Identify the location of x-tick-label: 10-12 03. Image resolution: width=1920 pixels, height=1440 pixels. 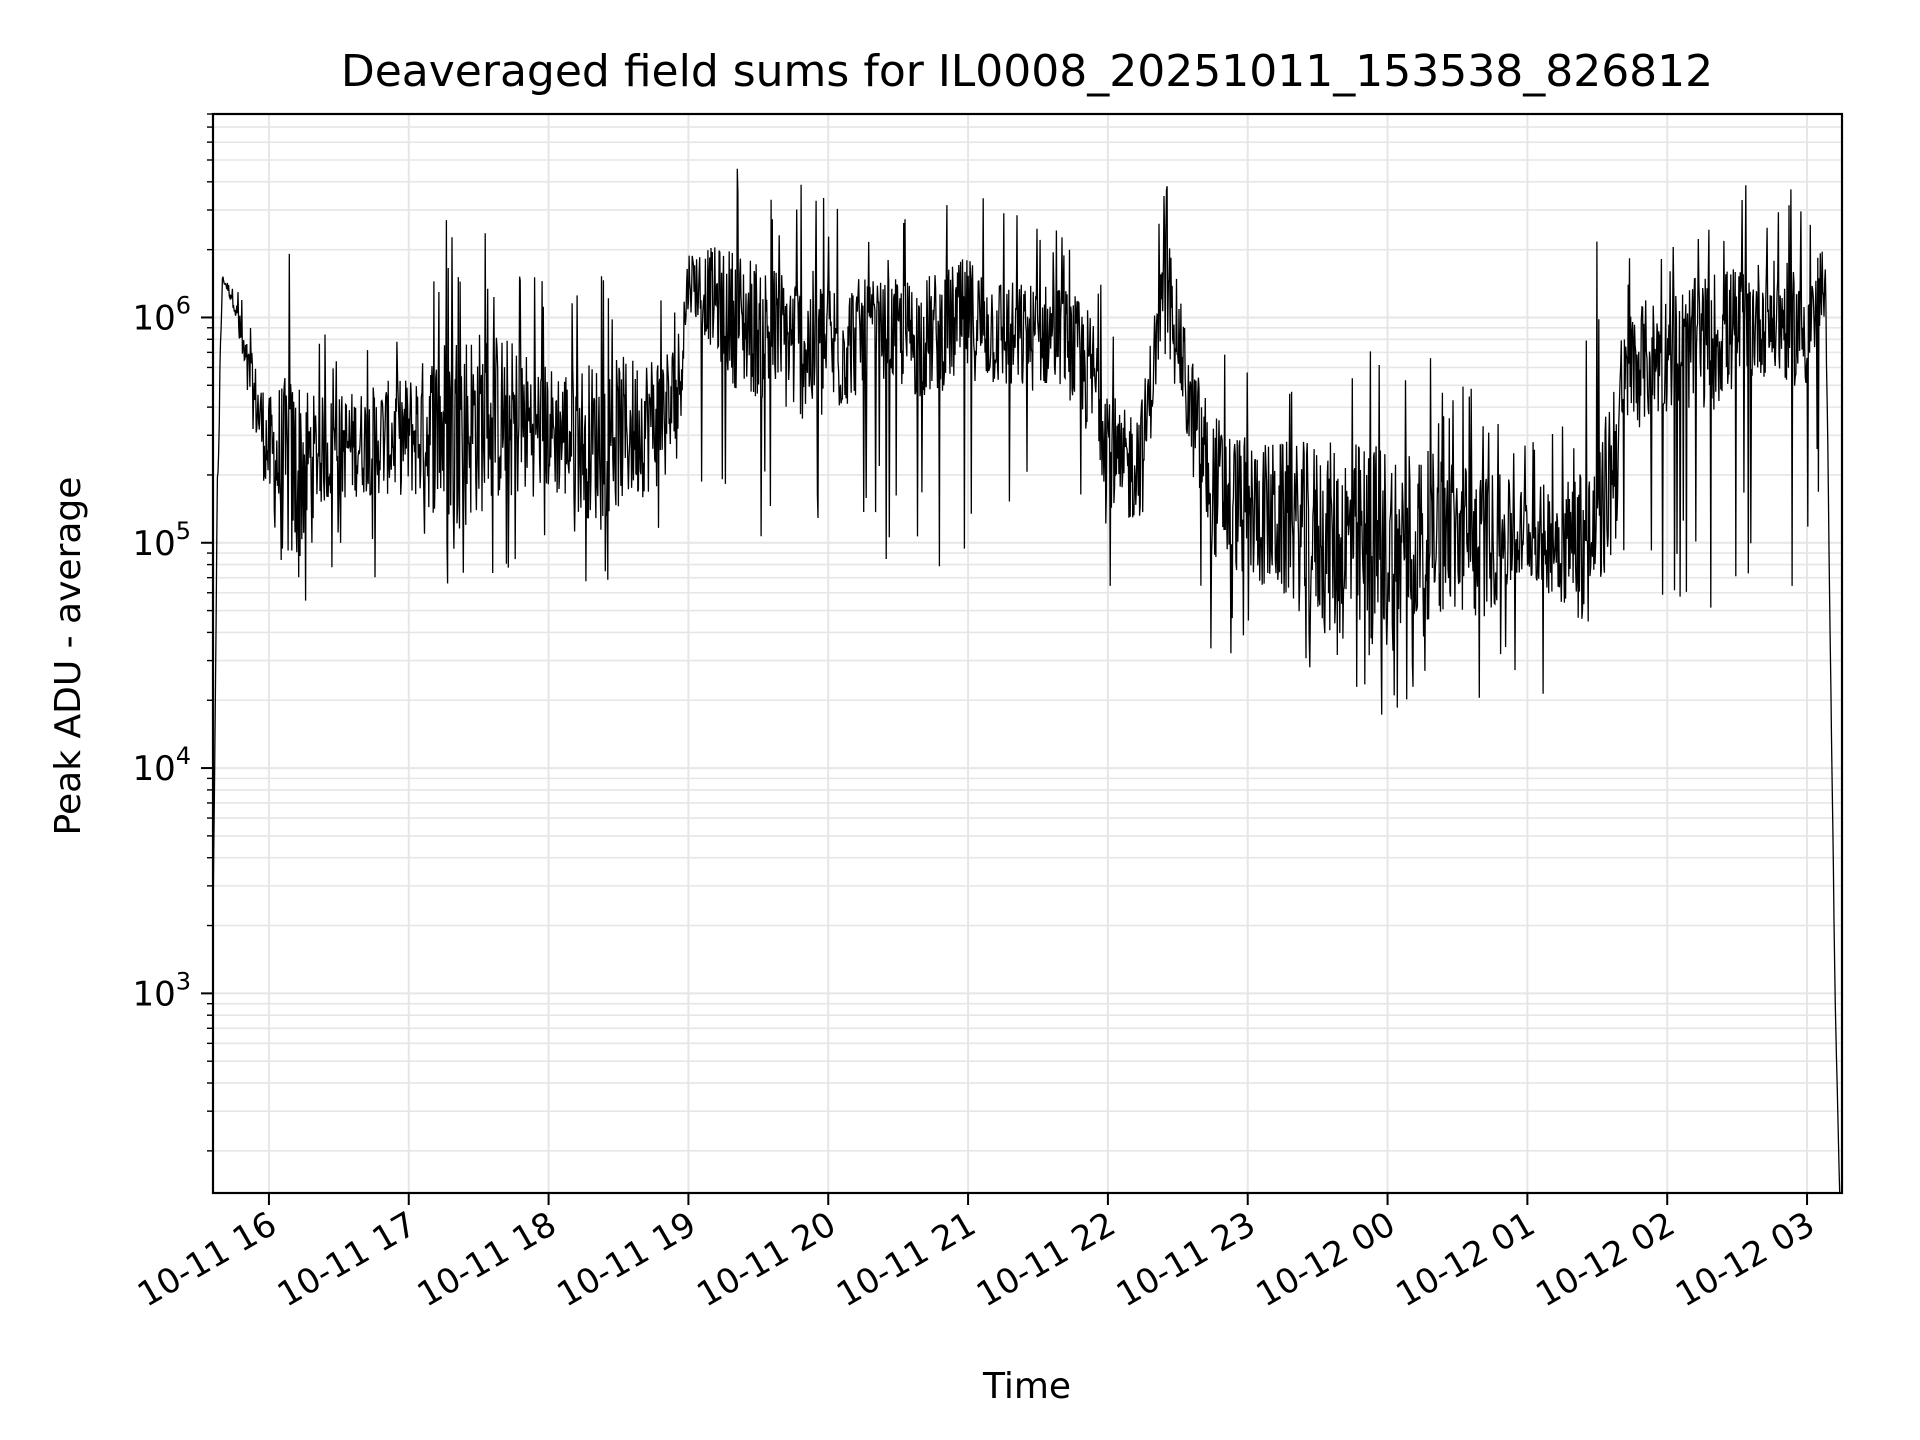
(1745, 1259).